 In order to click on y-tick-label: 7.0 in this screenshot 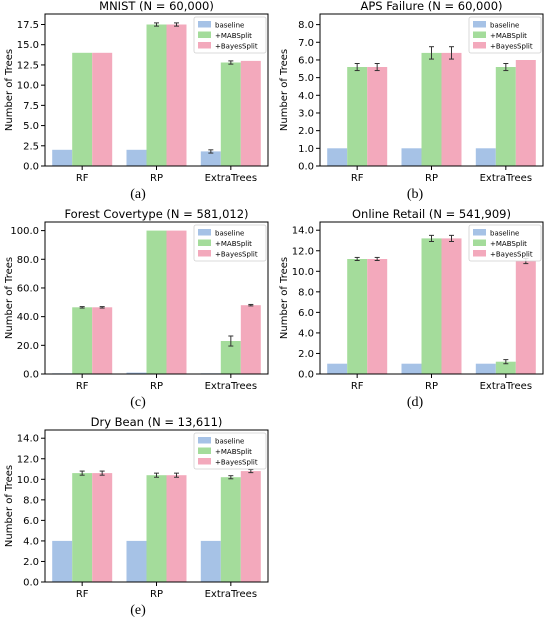, I will do `click(306, 43)`.